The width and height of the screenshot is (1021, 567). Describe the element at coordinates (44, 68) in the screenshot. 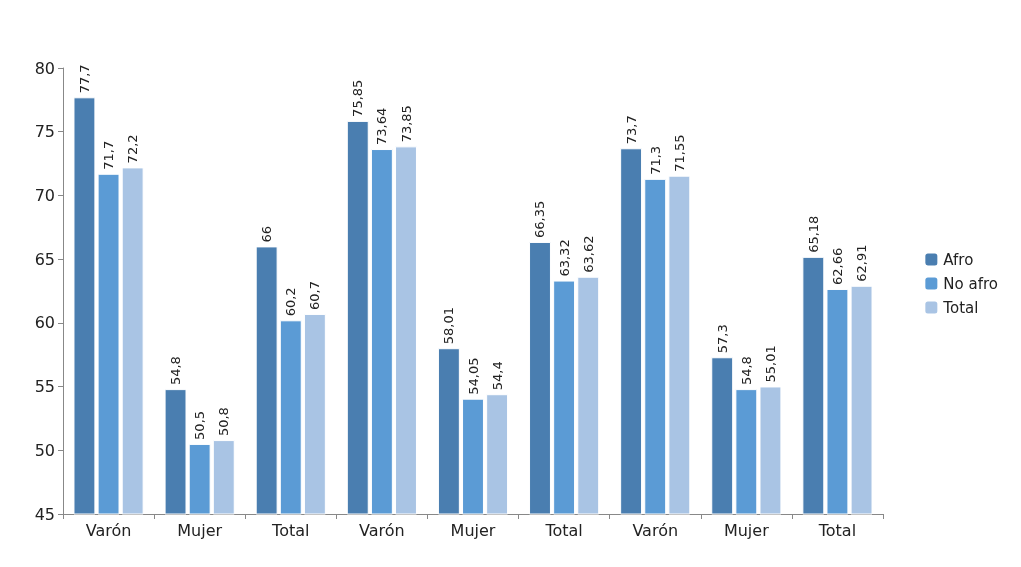

I see `y-tick-label: 80` at that location.